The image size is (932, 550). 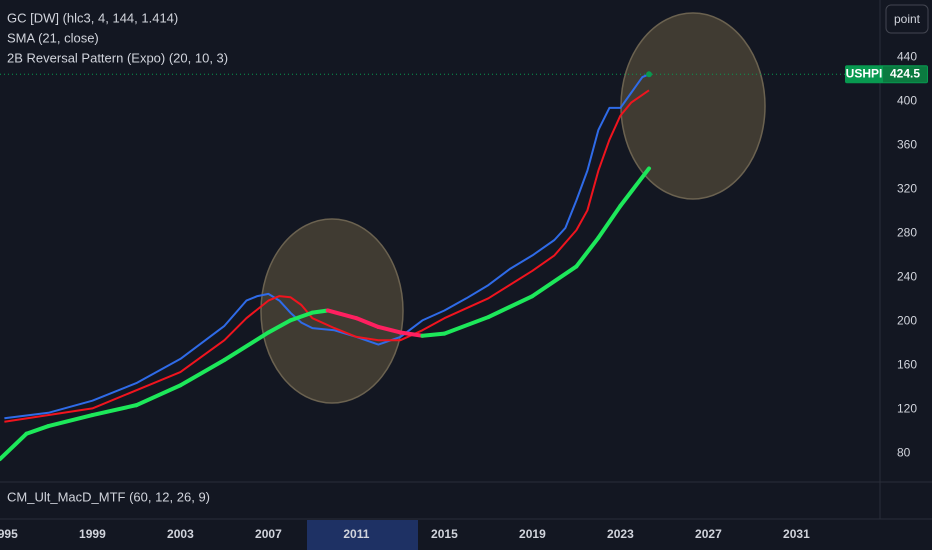 I want to click on y-tick-label: 280, so click(x=907, y=233).